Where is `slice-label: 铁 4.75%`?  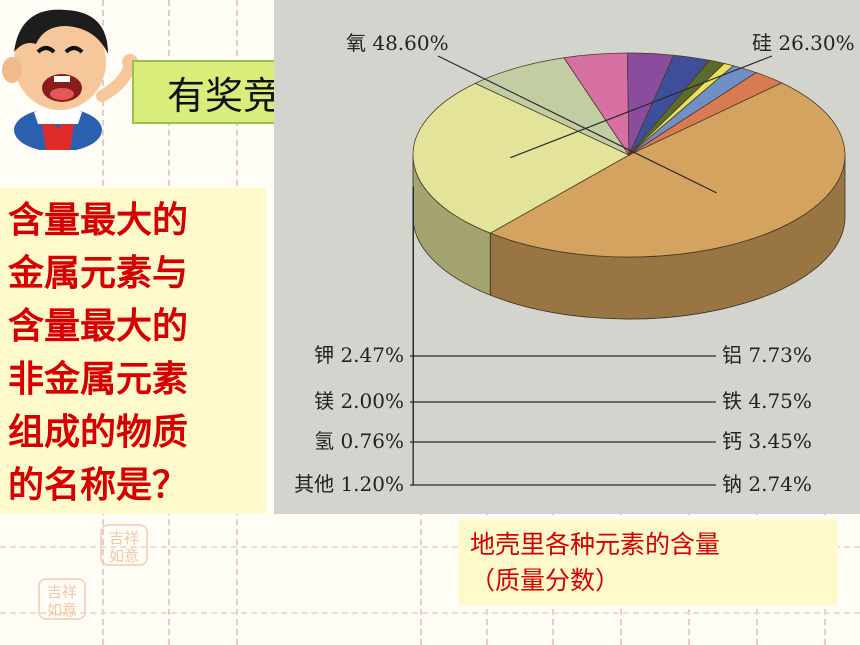
slice-label: 铁 4.75% is located at coordinates (767, 401).